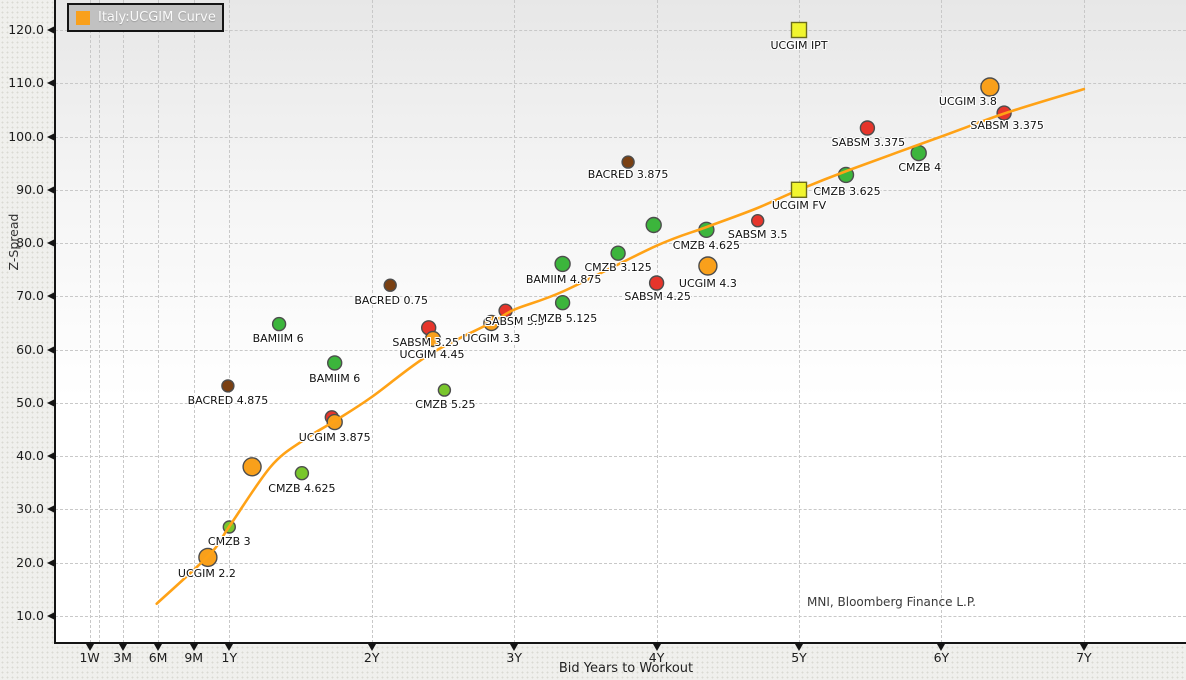 Image resolution: width=1186 pixels, height=680 pixels. Describe the element at coordinates (847, 191) in the screenshot. I see `data-point-label: CMZB 3.625` at that location.